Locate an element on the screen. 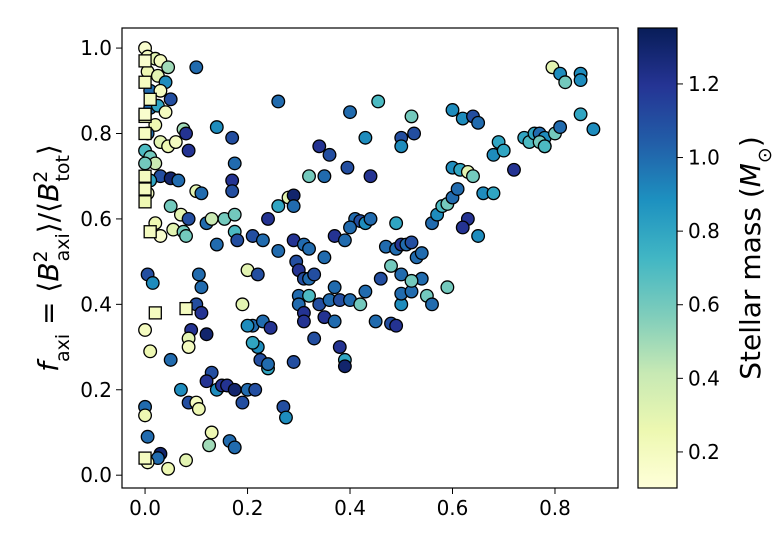  colorbar is located at coordinates (657, 258).